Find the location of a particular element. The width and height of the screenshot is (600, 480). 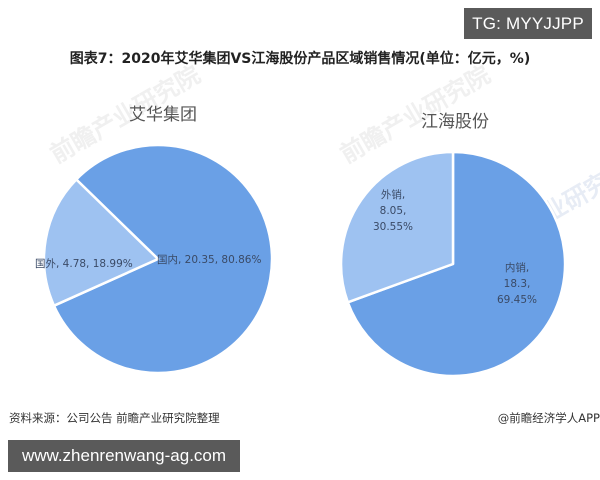

chart-title-jianghai: 江海股份 is located at coordinates (455, 122).